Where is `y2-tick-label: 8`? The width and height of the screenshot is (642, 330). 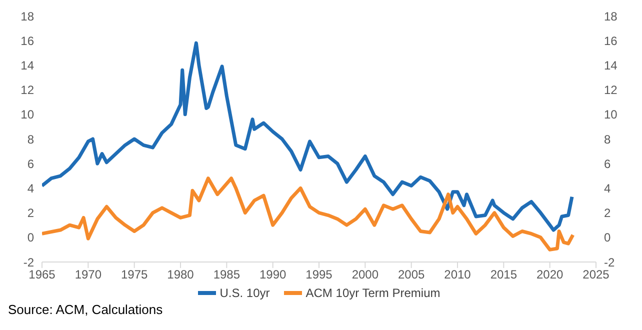 y2-tick-label: 8 is located at coordinates (607, 139).